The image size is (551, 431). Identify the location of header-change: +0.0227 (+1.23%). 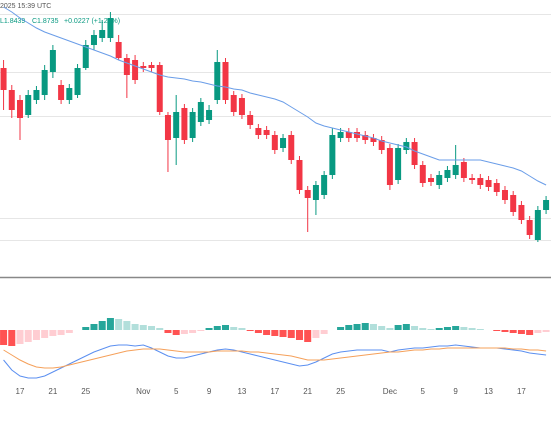
(92, 21).